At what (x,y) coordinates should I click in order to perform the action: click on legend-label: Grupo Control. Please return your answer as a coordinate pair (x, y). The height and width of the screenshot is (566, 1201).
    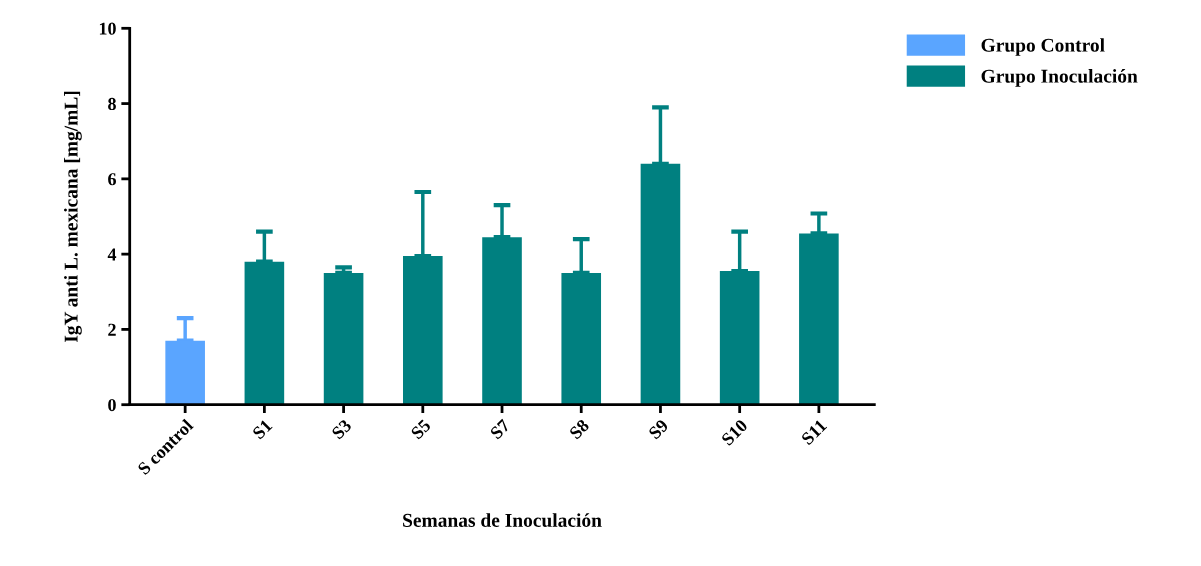
    Looking at the image, I should click on (1043, 47).